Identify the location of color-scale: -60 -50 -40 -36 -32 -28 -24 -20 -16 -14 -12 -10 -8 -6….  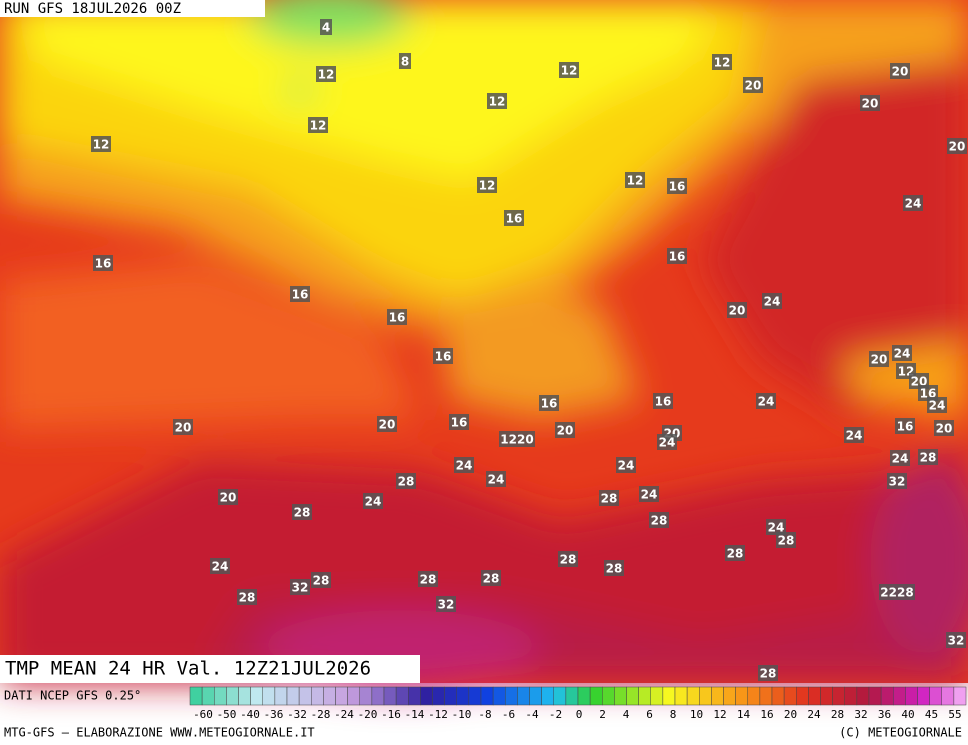
(578, 703).